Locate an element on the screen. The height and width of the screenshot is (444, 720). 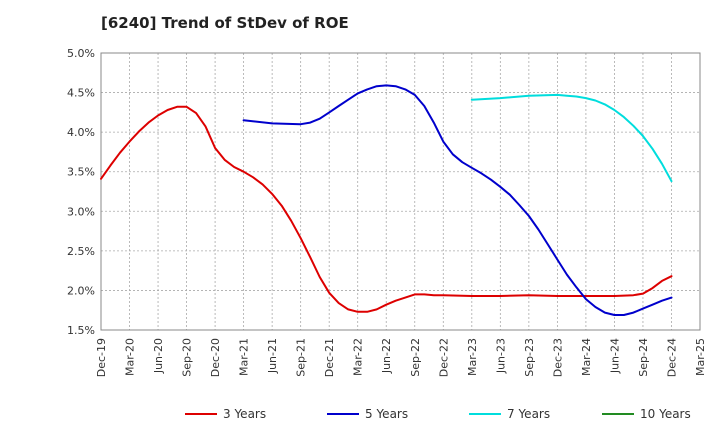
x-tick-label: Mar-23 is located at coordinates (472, 357).